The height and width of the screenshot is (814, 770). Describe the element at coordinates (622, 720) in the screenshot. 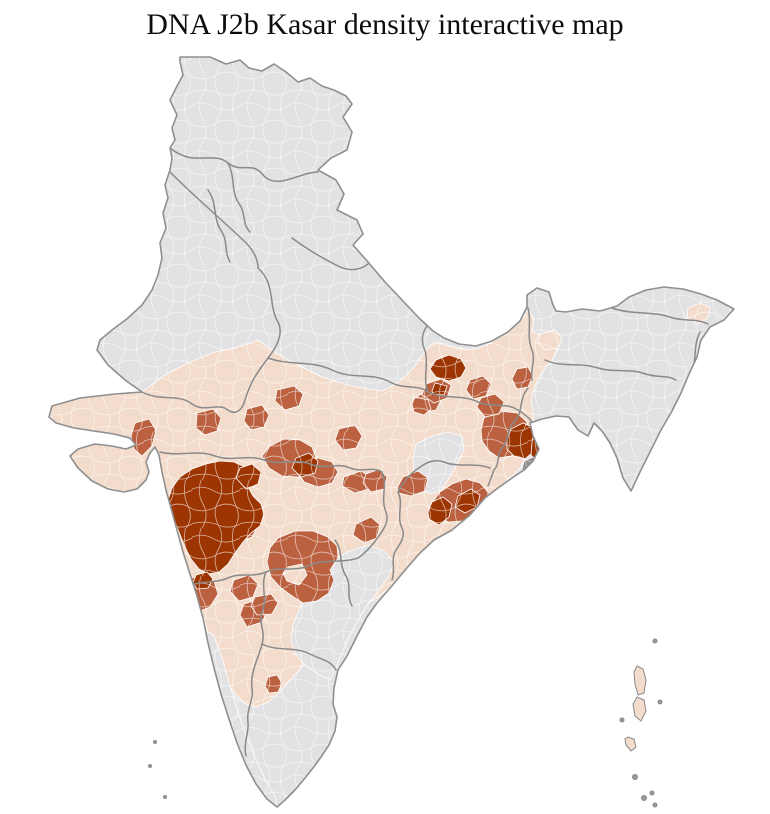

I see `islet-andaman-west` at that location.